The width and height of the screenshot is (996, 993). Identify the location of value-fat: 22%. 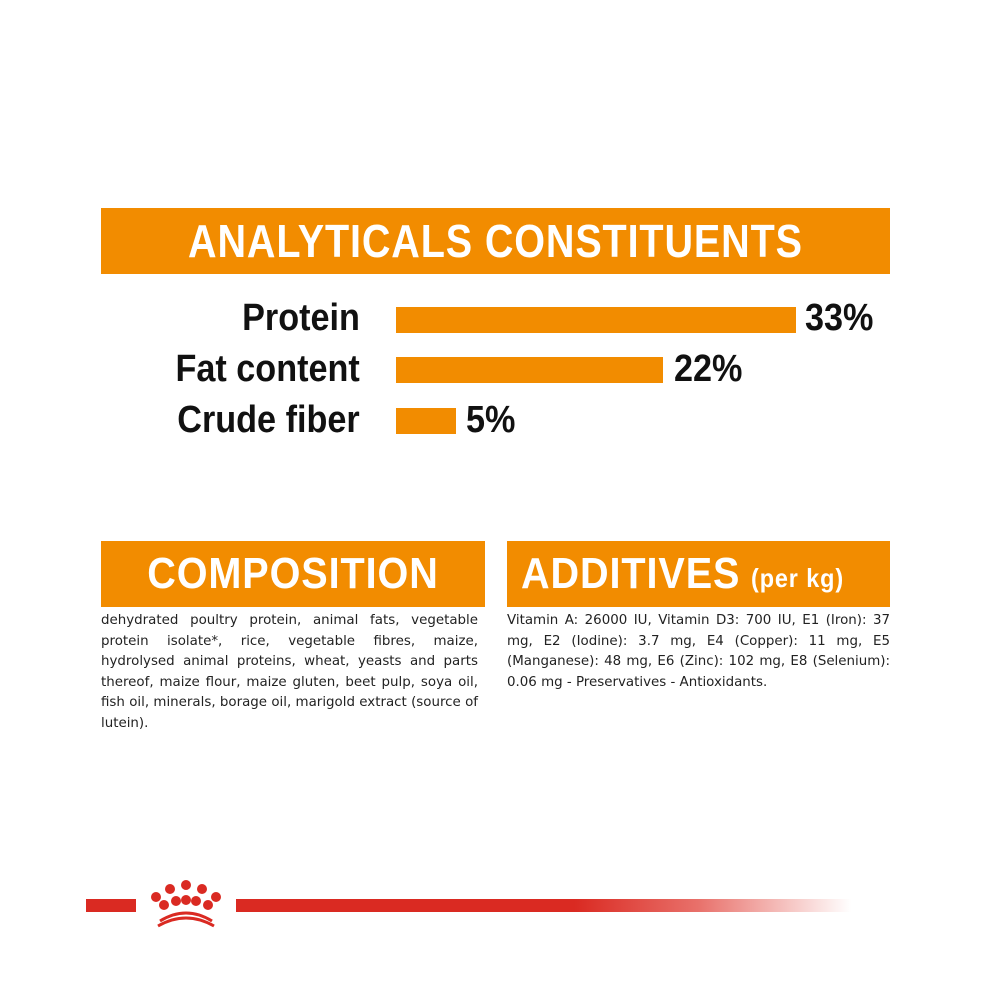
(708, 369).